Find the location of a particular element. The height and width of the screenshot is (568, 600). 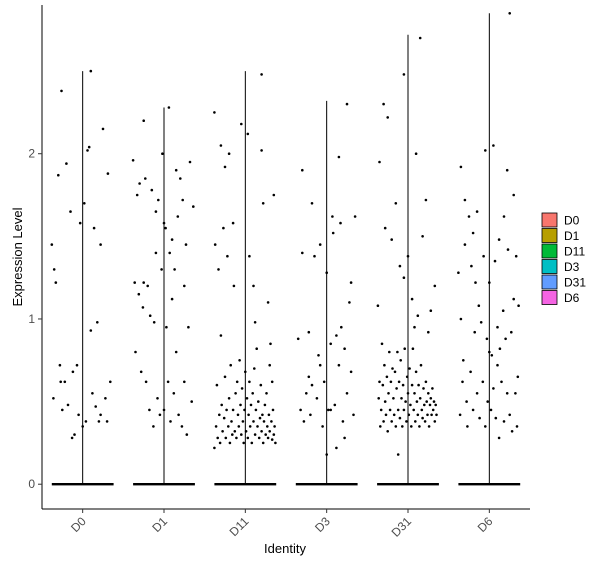

legend-key-D1 is located at coordinates (549, 235).